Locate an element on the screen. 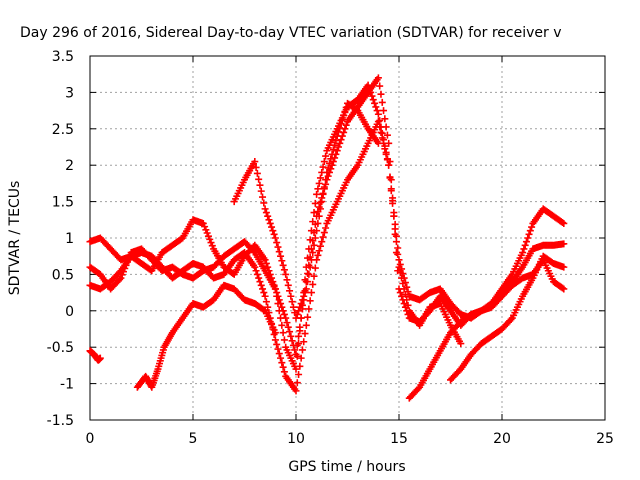 Image resolution: width=640 pixels, height=480 pixels. y-tick-labels: -1.5 -1 -0.5 0 0.5 1 1.5 2 2.5 3 3.5 is located at coordinates (60, 239).